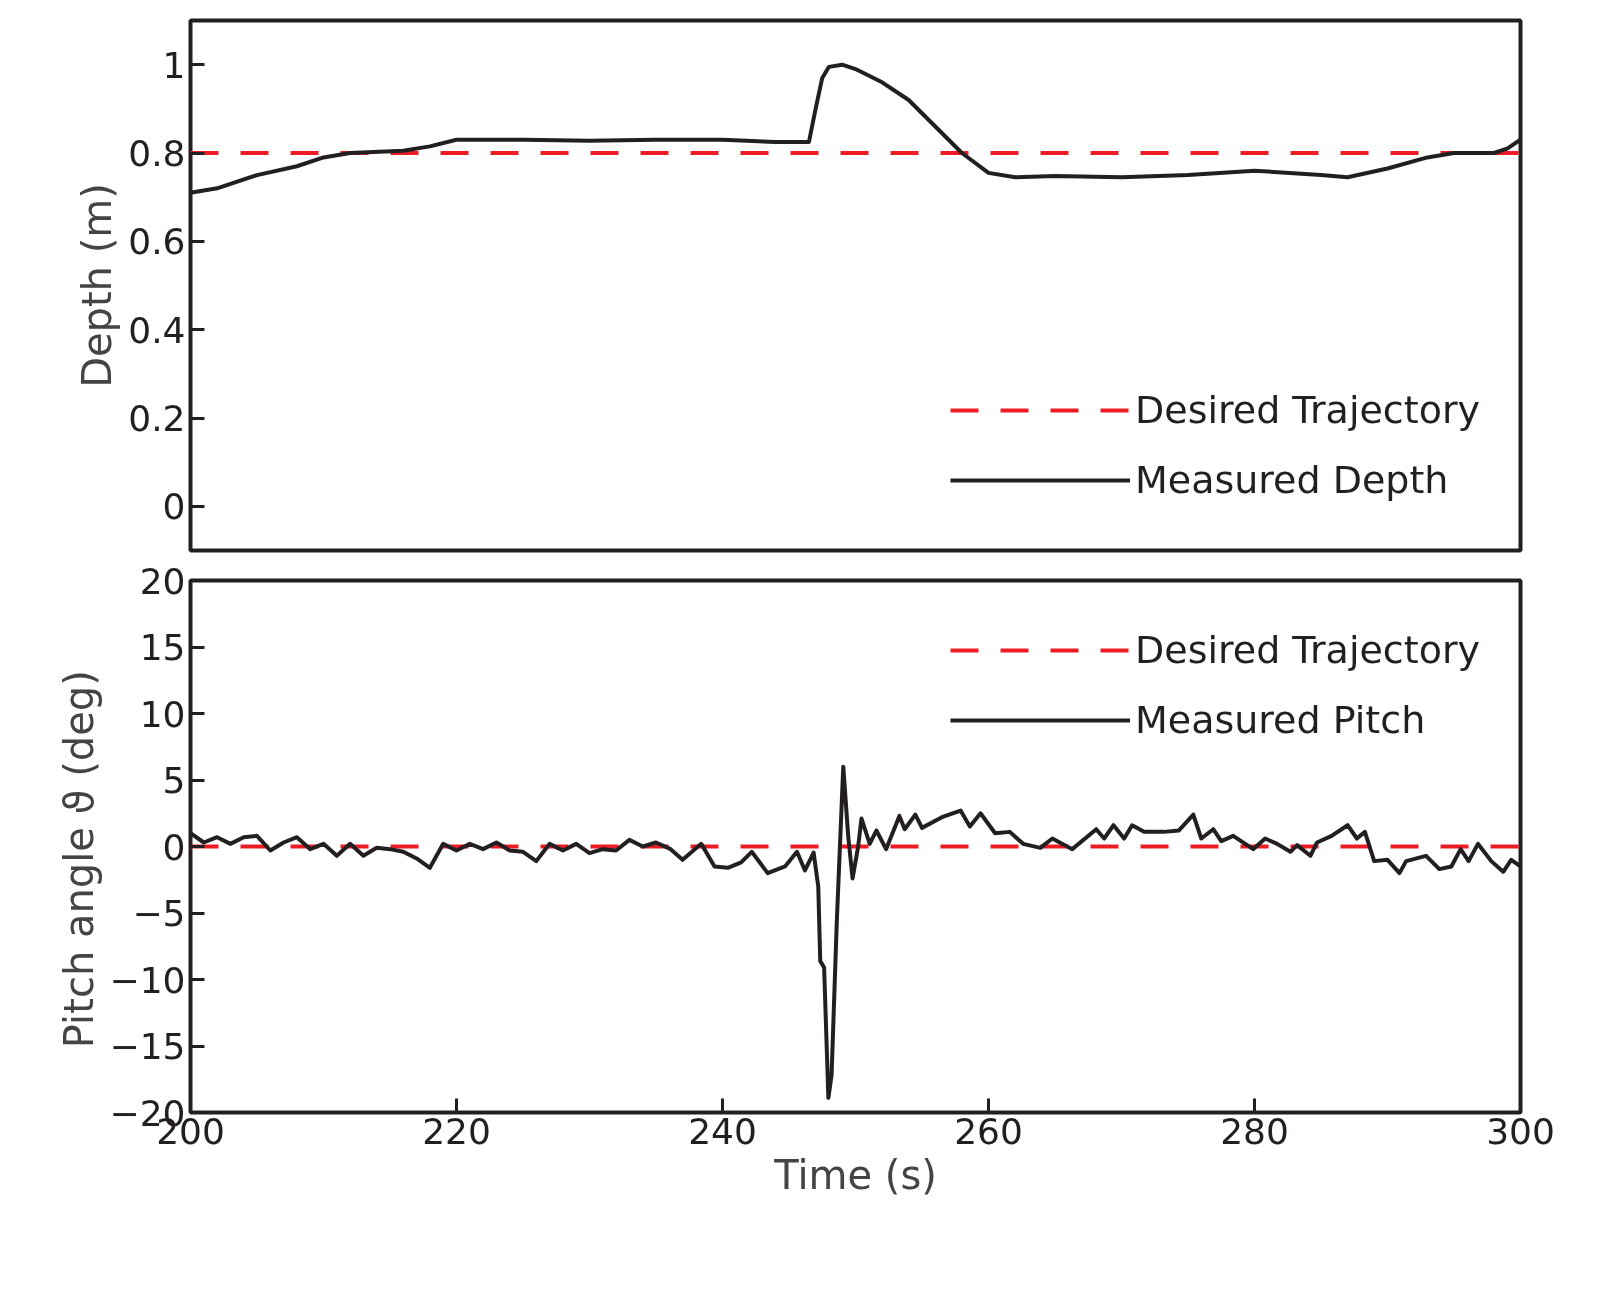 This screenshot has height=1297, width=1606. What do you see at coordinates (157, 153) in the screenshot?
I see `y-tick-label: 0.8` at bounding box center [157, 153].